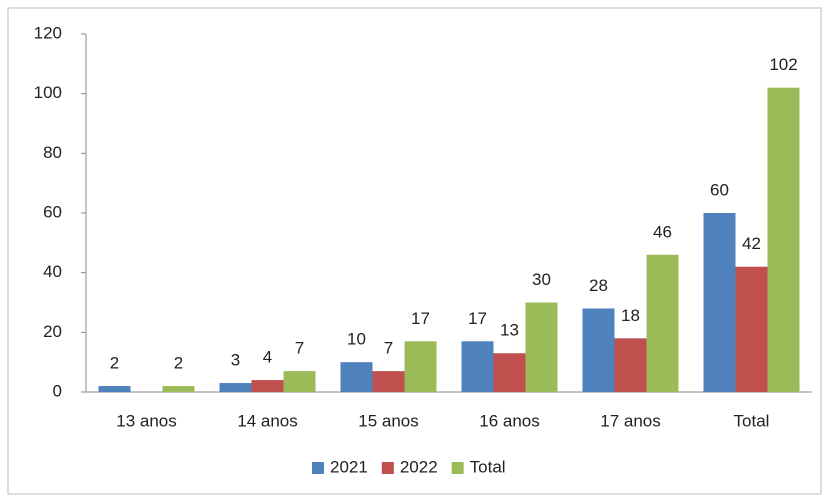  What do you see at coordinates (57, 390) in the screenshot?
I see `y-tick-label: 0` at bounding box center [57, 390].